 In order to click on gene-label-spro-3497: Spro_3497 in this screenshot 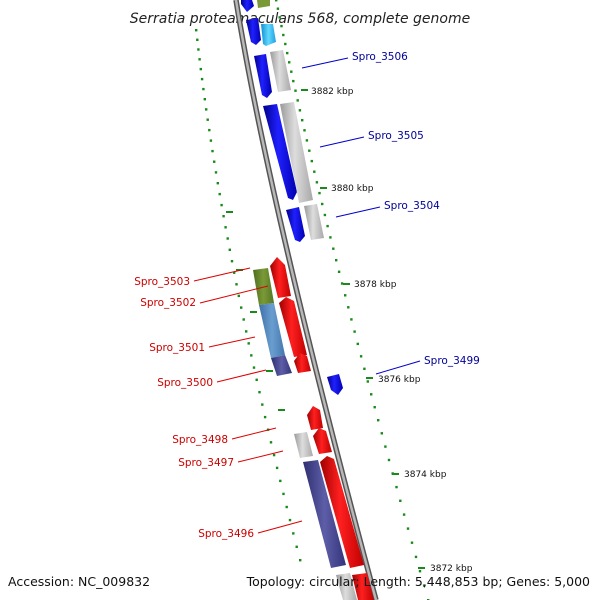, I will do `click(206, 463)`.